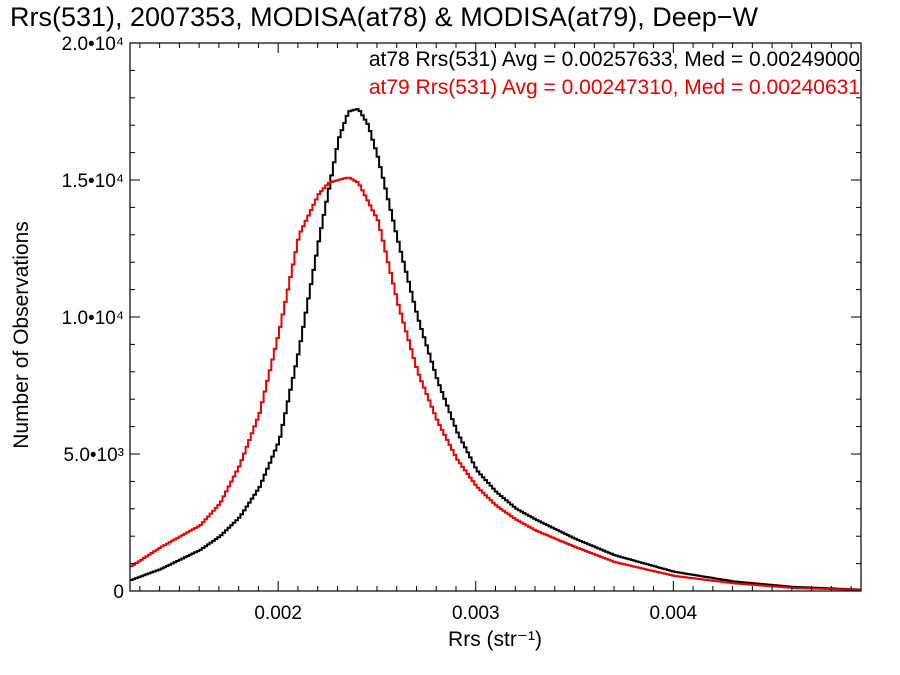 This screenshot has height=675, width=900. Describe the element at coordinates (278, 613) in the screenshot. I see `x-tick-label: 0.002` at that location.